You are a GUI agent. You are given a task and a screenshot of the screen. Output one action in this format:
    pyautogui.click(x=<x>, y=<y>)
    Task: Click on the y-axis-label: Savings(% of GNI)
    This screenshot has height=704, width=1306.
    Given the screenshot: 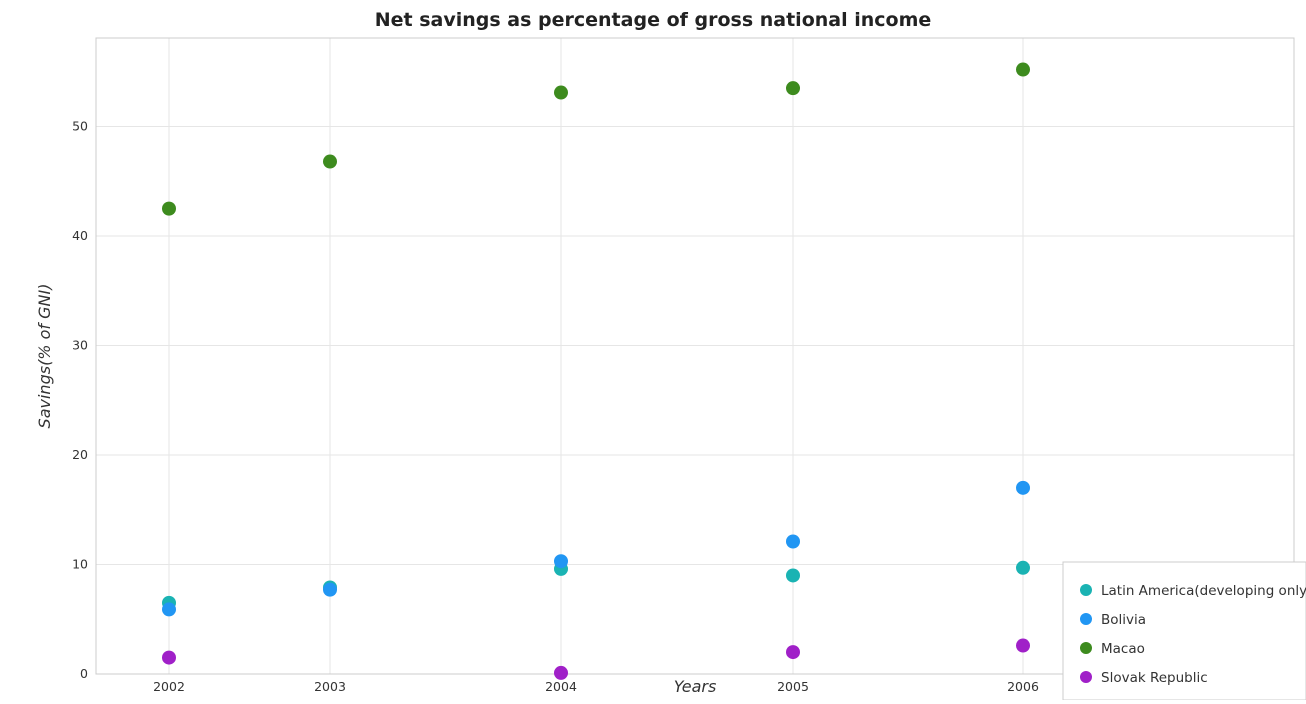 What is the action you would take?
    pyautogui.click(x=44, y=356)
    